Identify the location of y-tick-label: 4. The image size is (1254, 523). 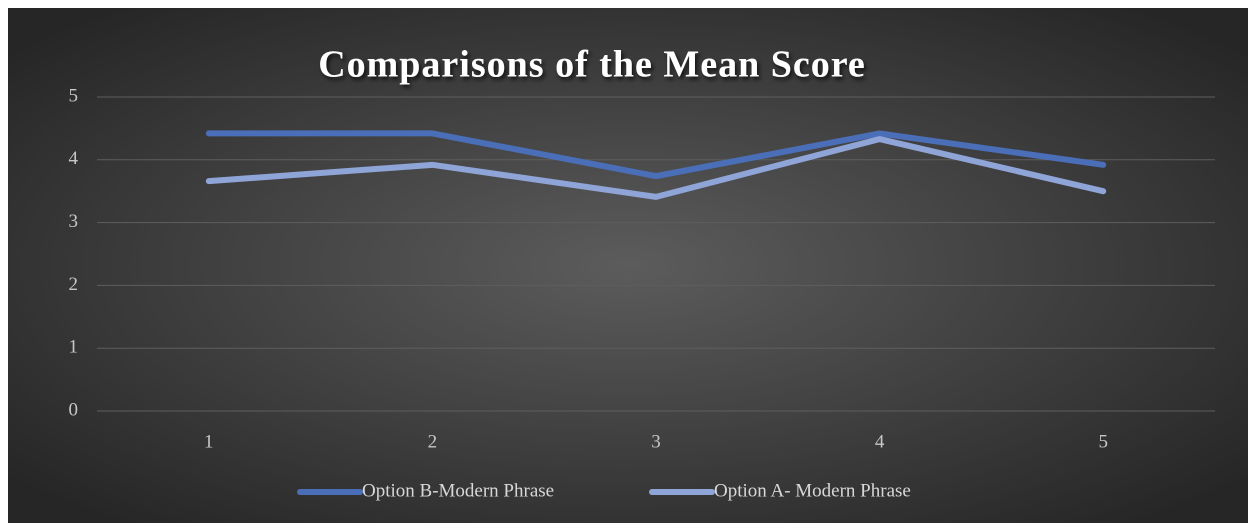
(74, 158).